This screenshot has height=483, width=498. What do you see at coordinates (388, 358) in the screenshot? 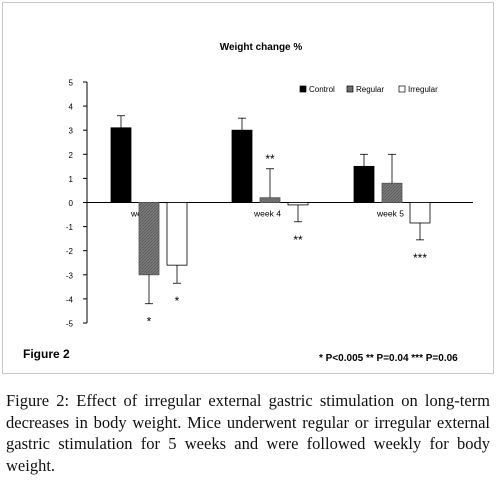
I see `significance-note: * P<0.005 ** P=0.04 *** P=0.06` at bounding box center [388, 358].